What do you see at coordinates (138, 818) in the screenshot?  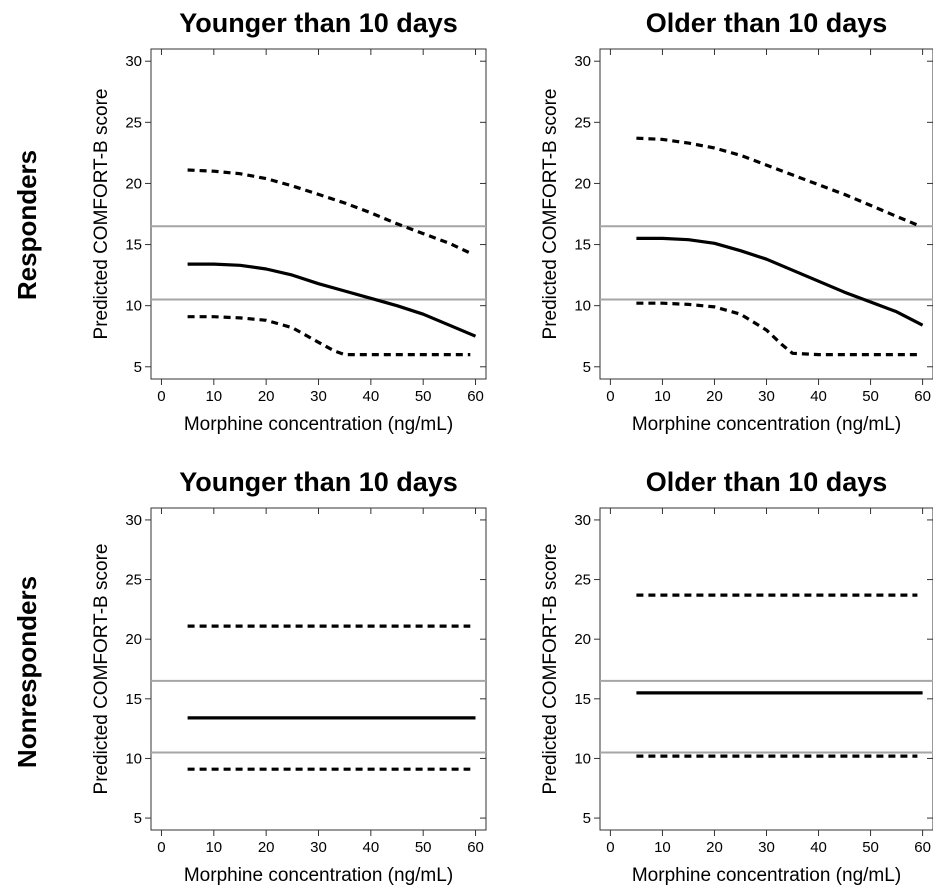 I see `chart-3-y-tick-label-5: 5` at bounding box center [138, 818].